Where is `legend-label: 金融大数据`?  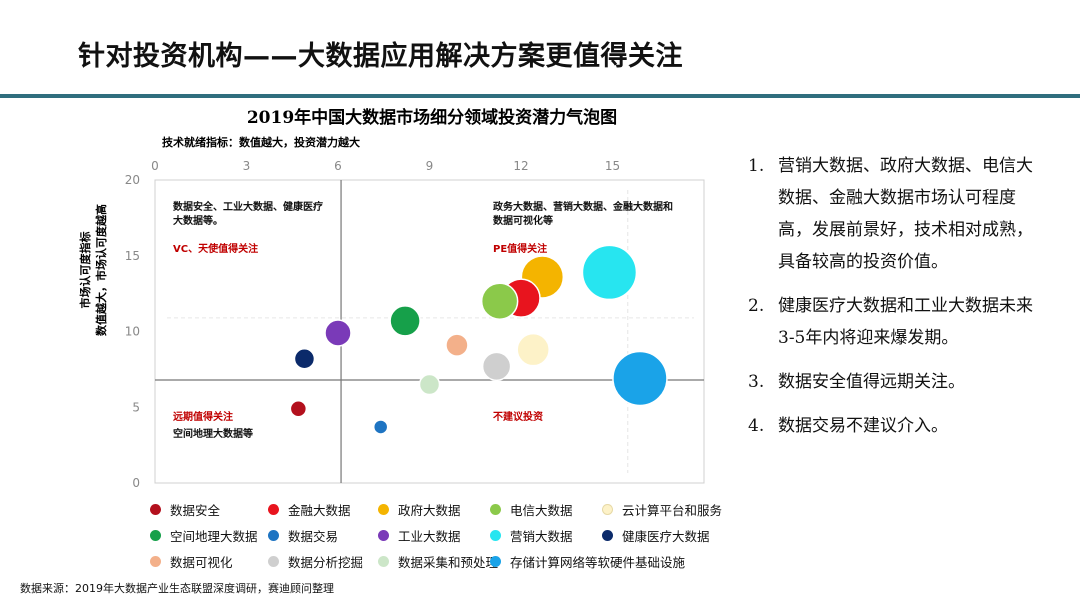 legend-label: 金融大数据 is located at coordinates (319, 510).